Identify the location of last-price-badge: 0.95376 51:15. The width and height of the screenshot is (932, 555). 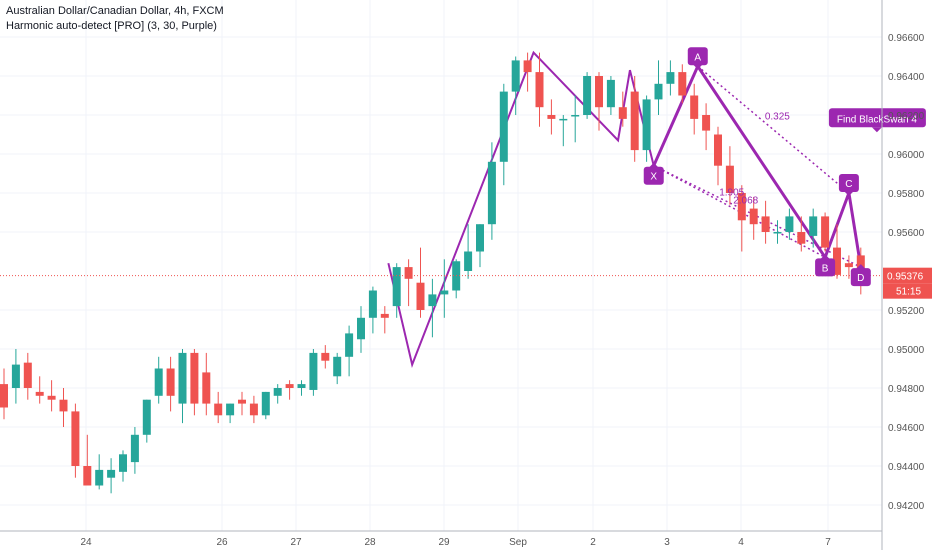
(907, 283).